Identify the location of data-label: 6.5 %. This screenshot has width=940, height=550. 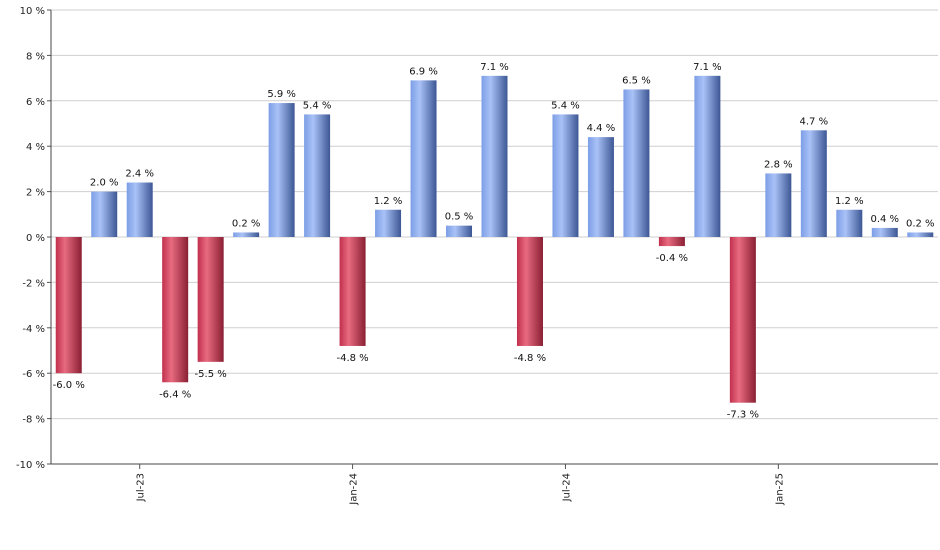
(636, 80).